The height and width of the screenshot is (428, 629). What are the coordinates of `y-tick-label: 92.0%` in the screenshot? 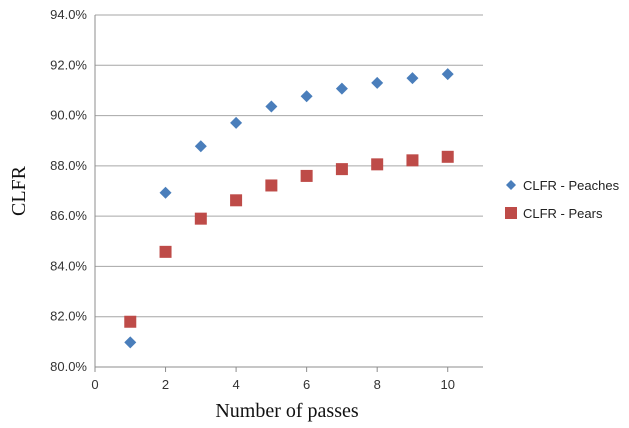 It's located at (68, 64).